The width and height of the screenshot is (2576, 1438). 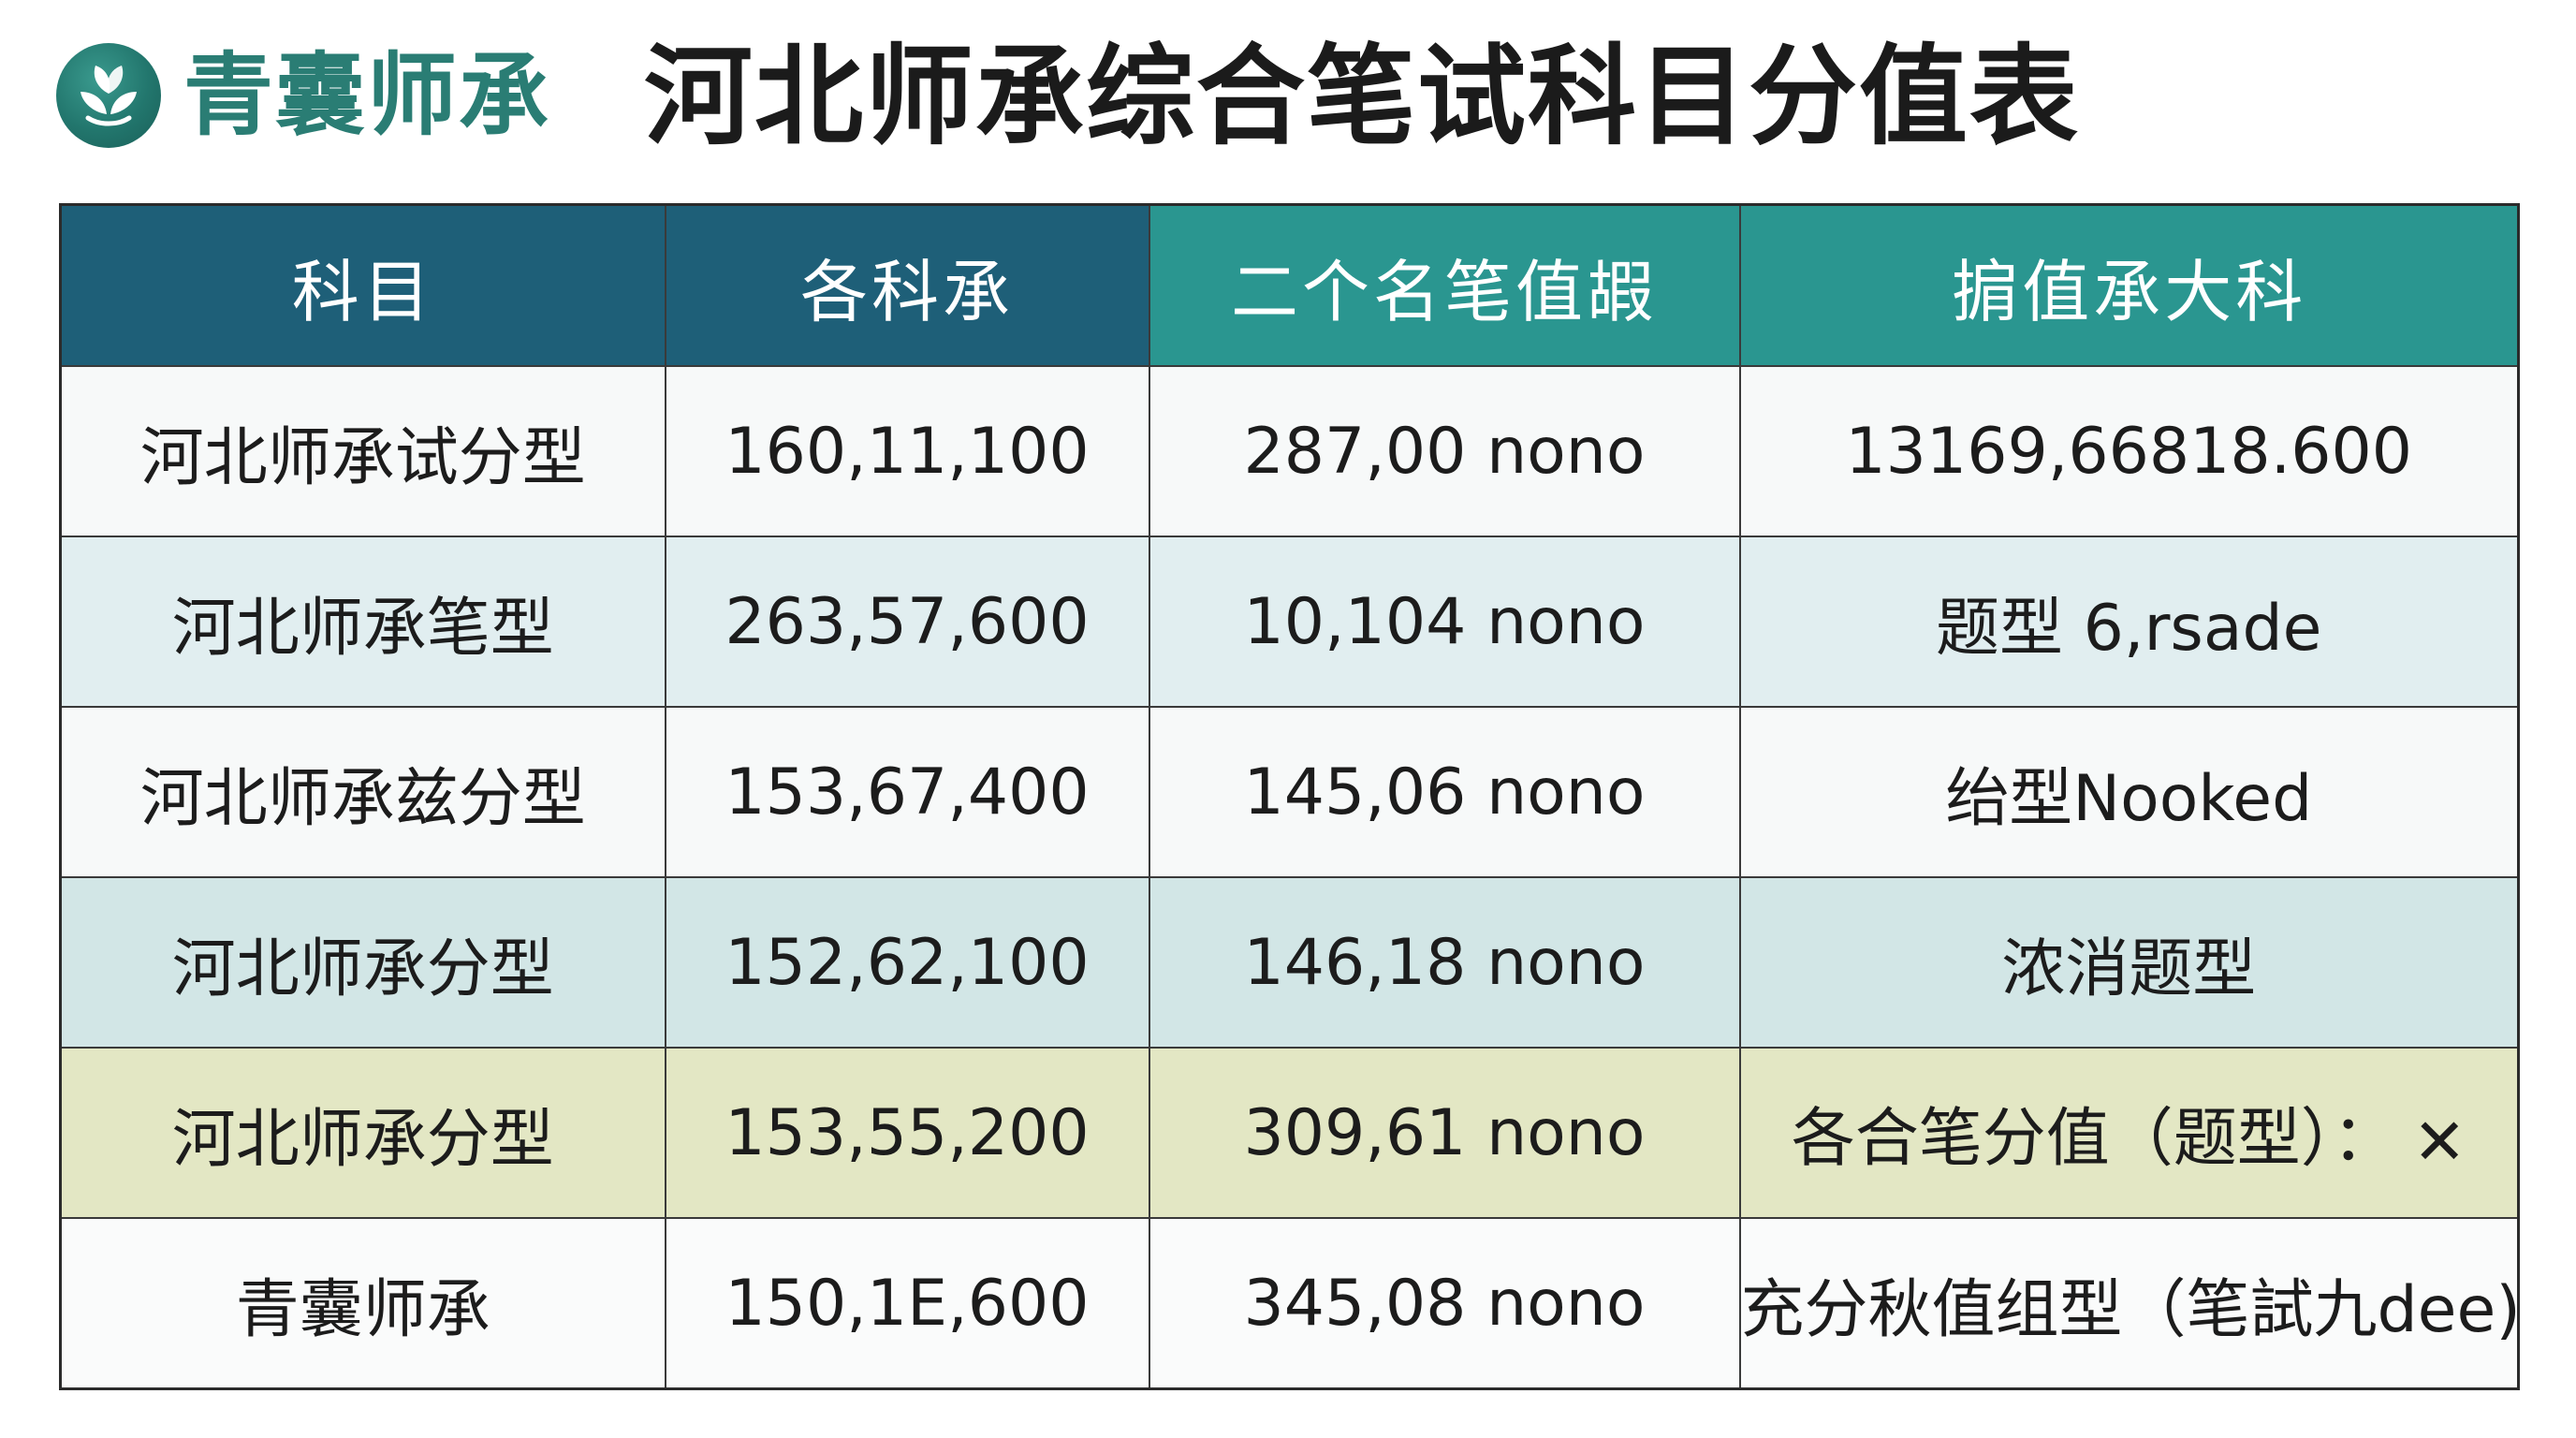 What do you see at coordinates (907, 285) in the screenshot?
I see `column-header-2: 各科承` at bounding box center [907, 285].